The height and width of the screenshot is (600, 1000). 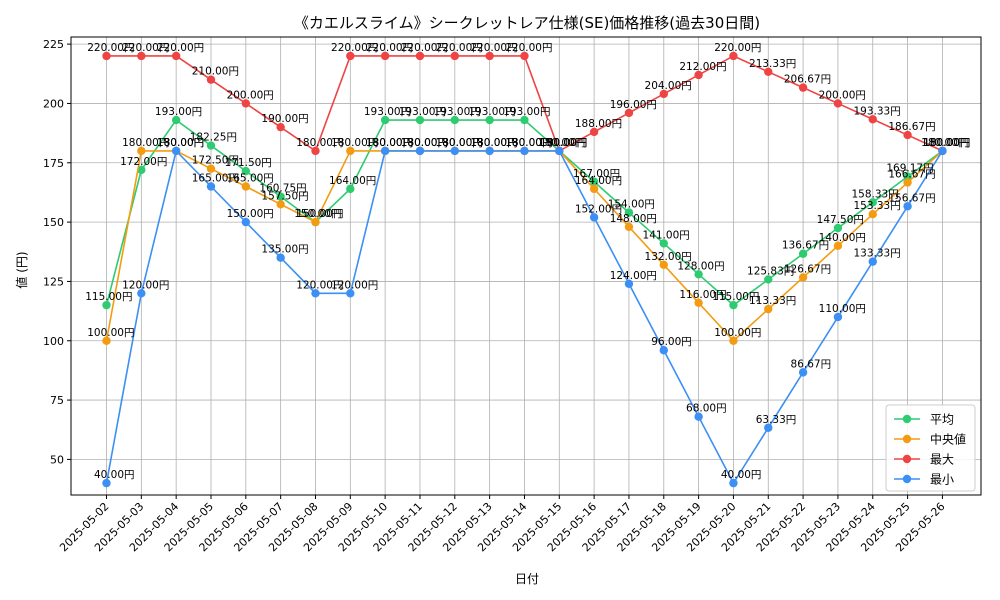 What do you see at coordinates (354, 285) in the screenshot?
I see `data-label-最小: 120.00円` at bounding box center [354, 285].